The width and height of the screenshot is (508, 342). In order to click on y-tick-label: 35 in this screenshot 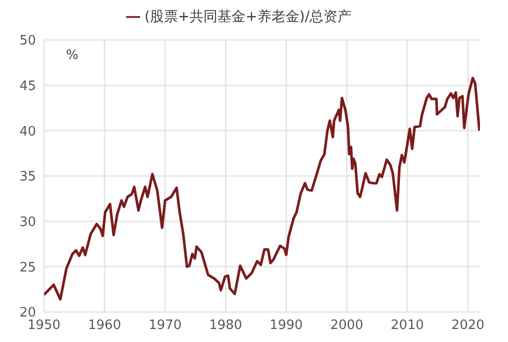, I will do `click(27, 177)`.